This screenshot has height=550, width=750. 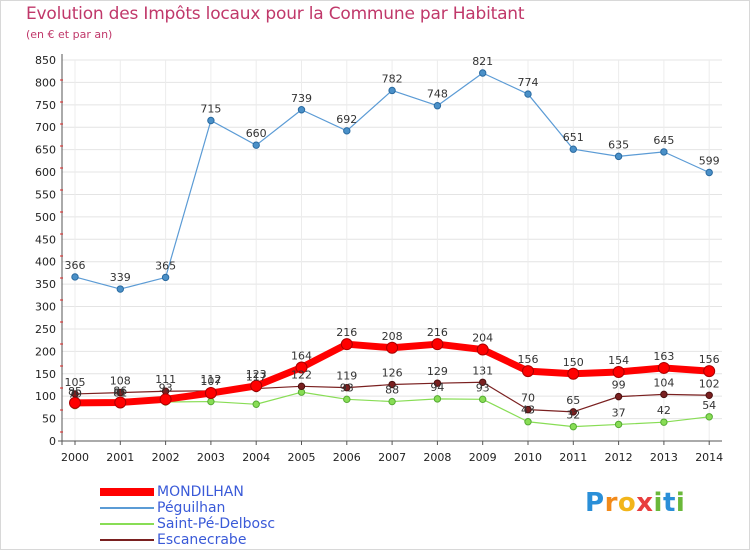 I want to click on data-label: 85, so click(x=75, y=391).